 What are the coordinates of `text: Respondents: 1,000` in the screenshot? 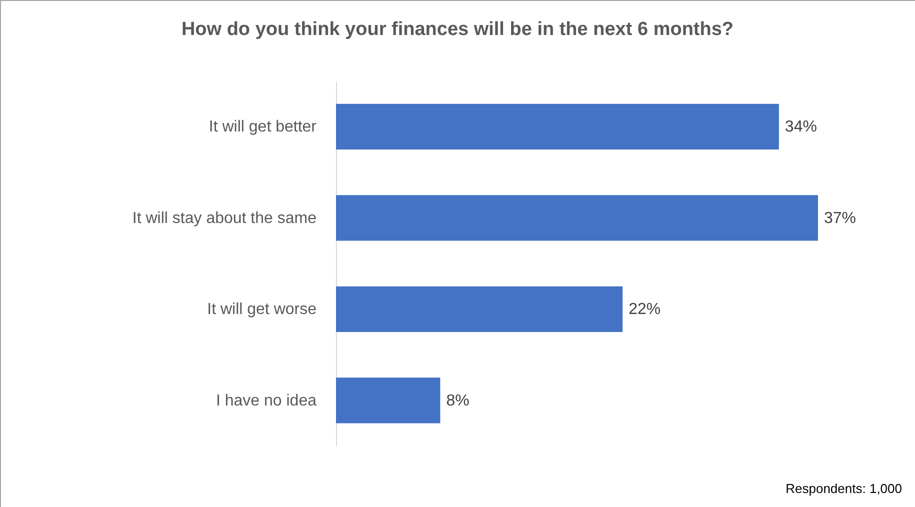 It's located at (844, 488).